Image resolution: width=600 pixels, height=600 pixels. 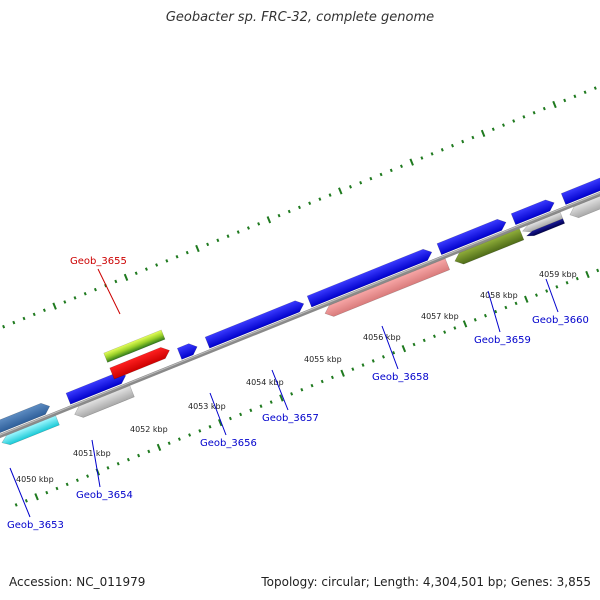 I want to click on scale-label: 4059 kbp, so click(x=558, y=274).